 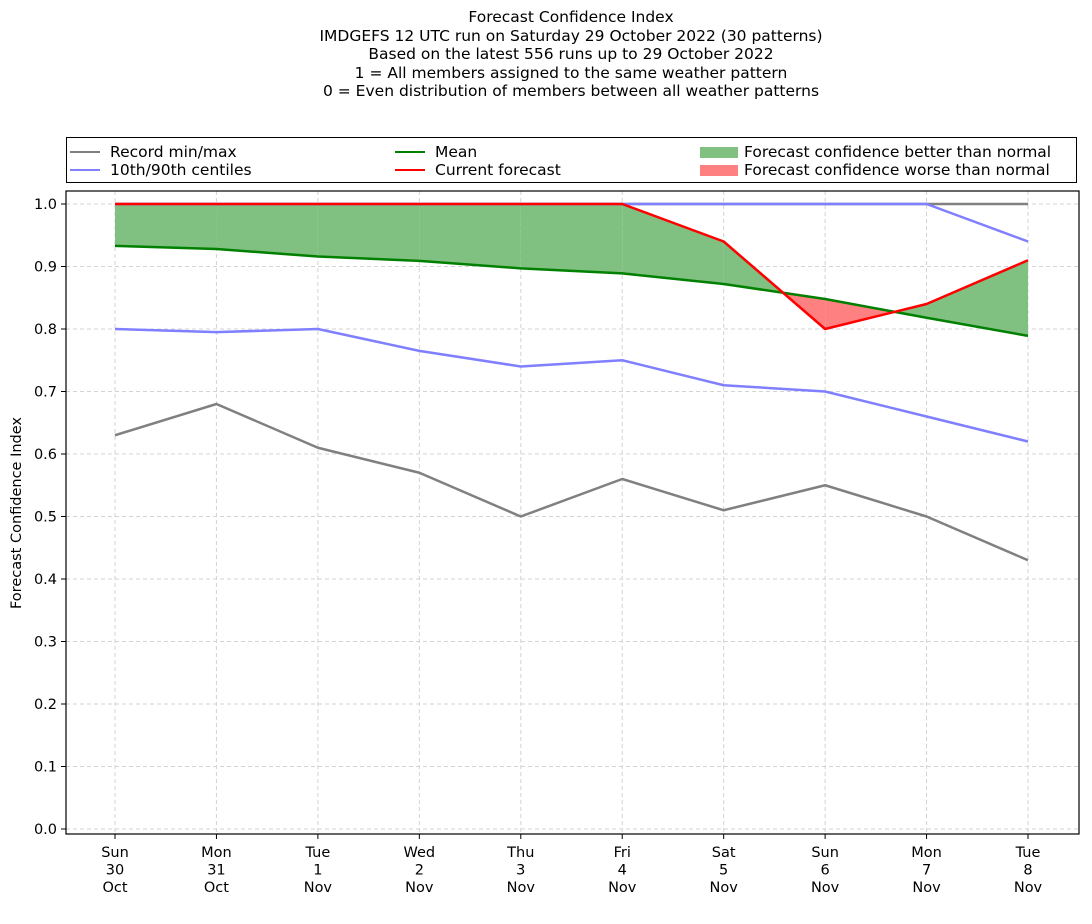 I want to click on fill-areas, so click(x=571, y=270).